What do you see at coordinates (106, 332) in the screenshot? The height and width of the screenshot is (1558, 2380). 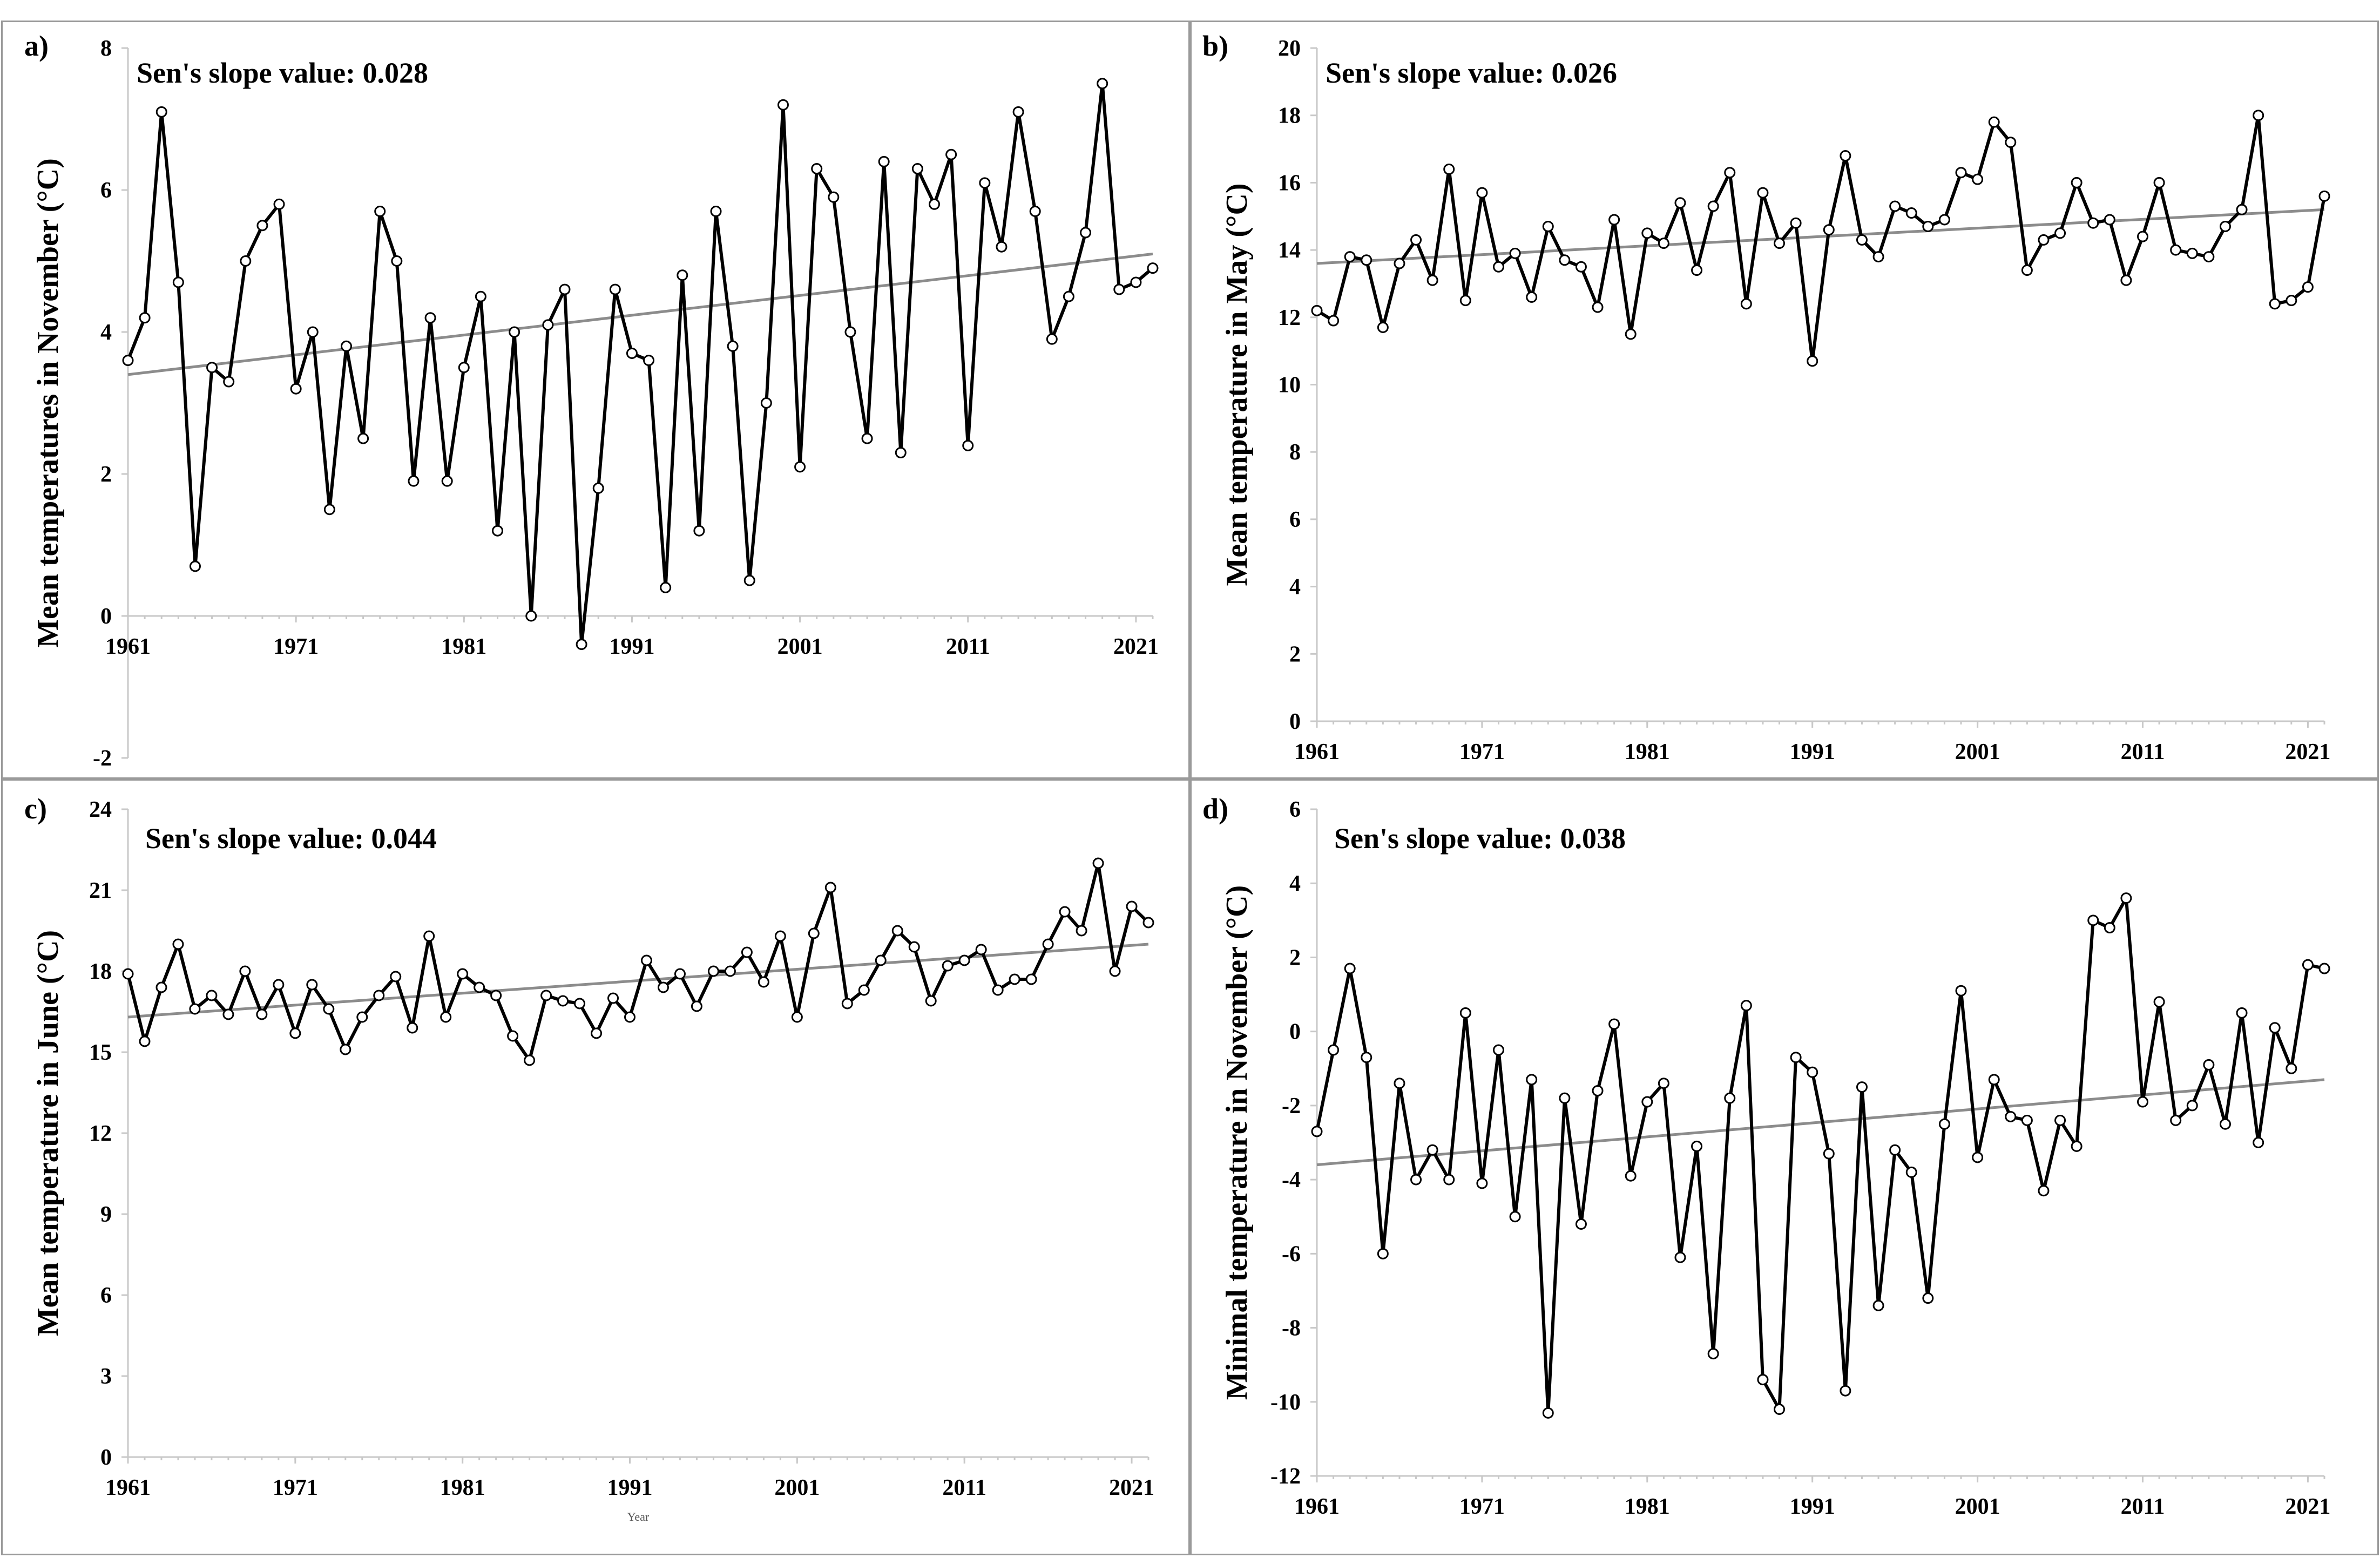 I see `y-tick-label-a: 4` at bounding box center [106, 332].